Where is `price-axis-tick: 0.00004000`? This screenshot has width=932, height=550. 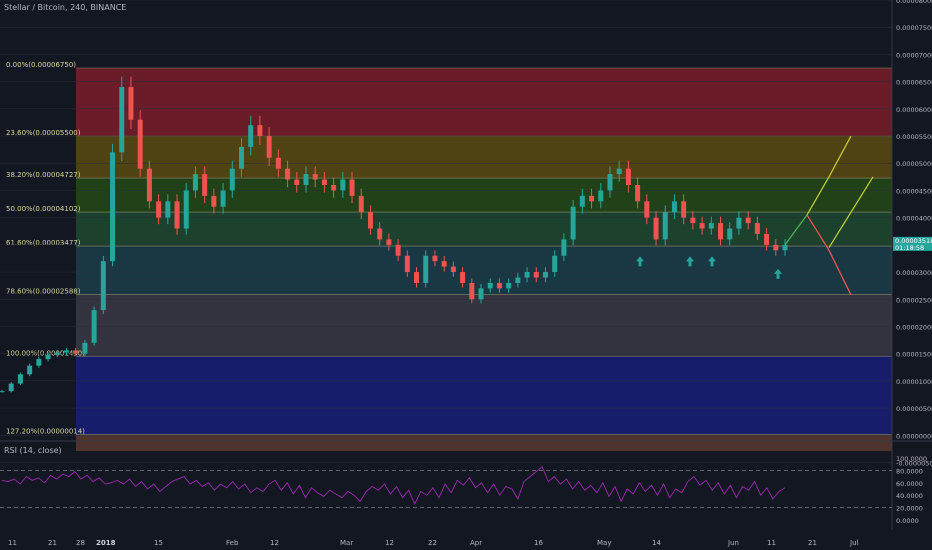 price-axis-tick: 0.00004000 is located at coordinates (914, 219).